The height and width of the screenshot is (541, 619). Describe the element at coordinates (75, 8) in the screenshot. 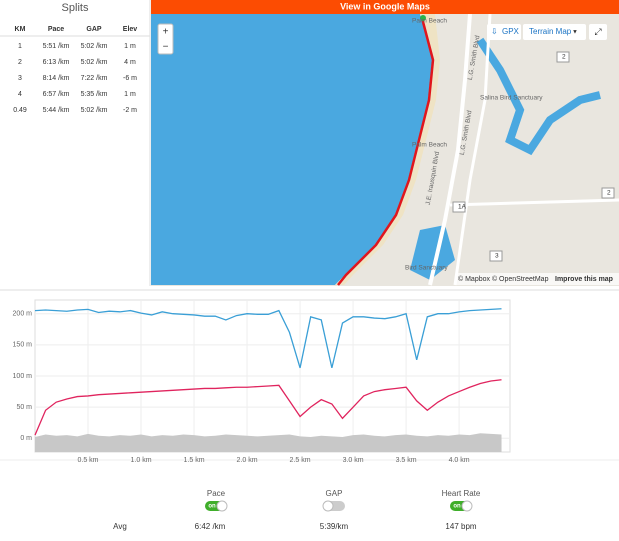

I see `splits-title: Splits` at that location.